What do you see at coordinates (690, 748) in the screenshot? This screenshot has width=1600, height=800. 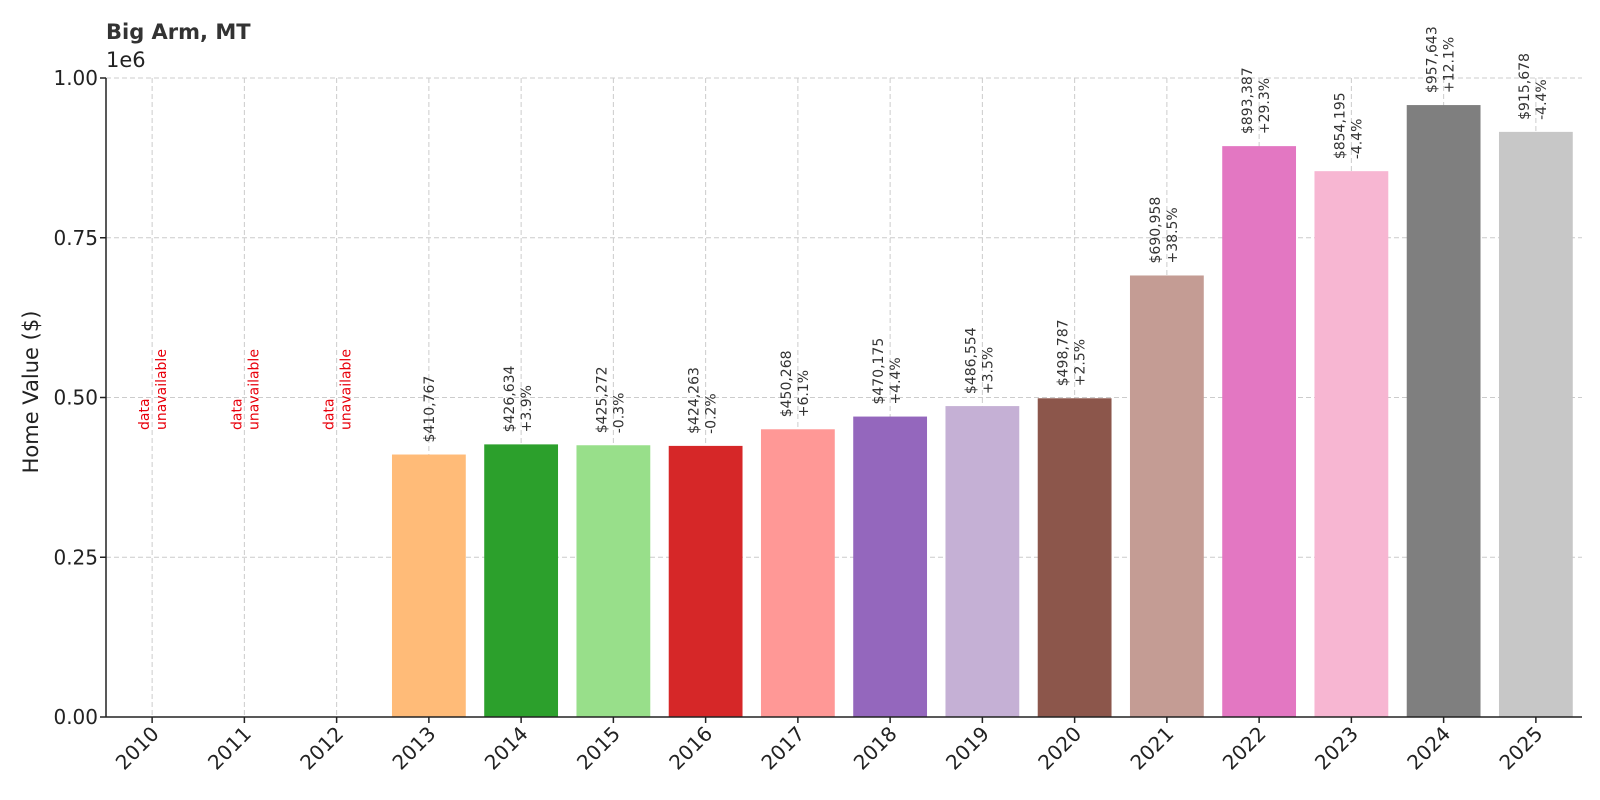 I see `x-tick-label: 2016` at bounding box center [690, 748].